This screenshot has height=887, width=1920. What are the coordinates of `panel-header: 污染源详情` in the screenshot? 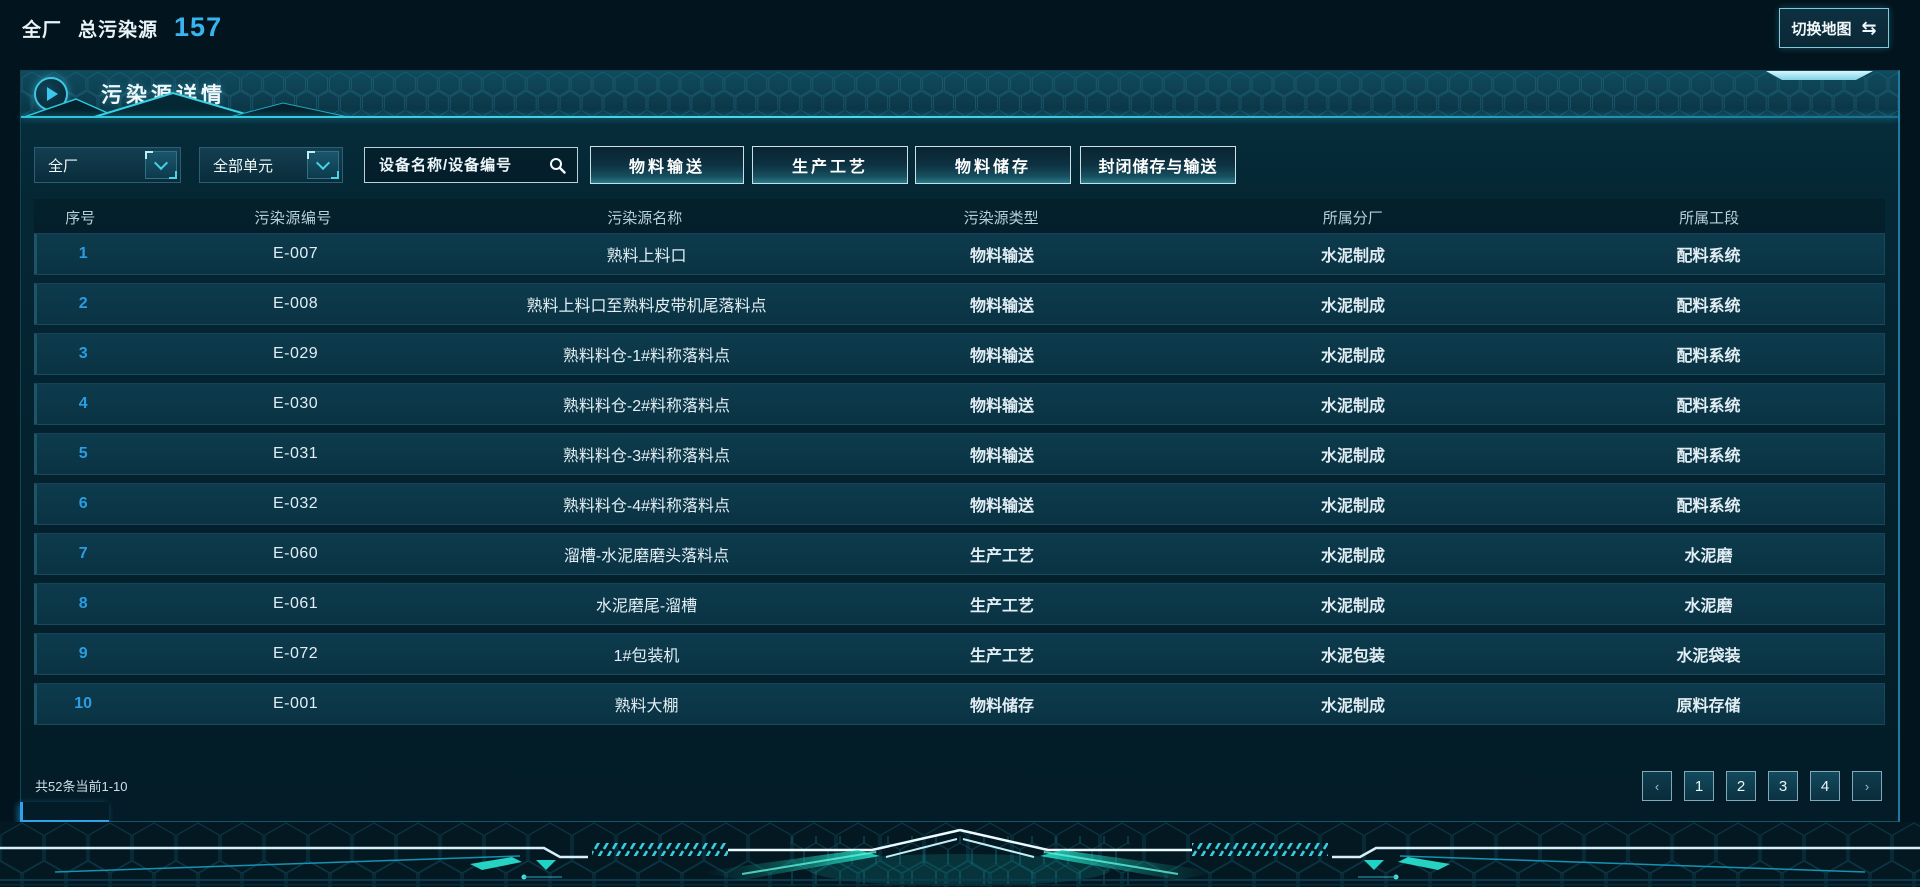 It's located at (959, 94).